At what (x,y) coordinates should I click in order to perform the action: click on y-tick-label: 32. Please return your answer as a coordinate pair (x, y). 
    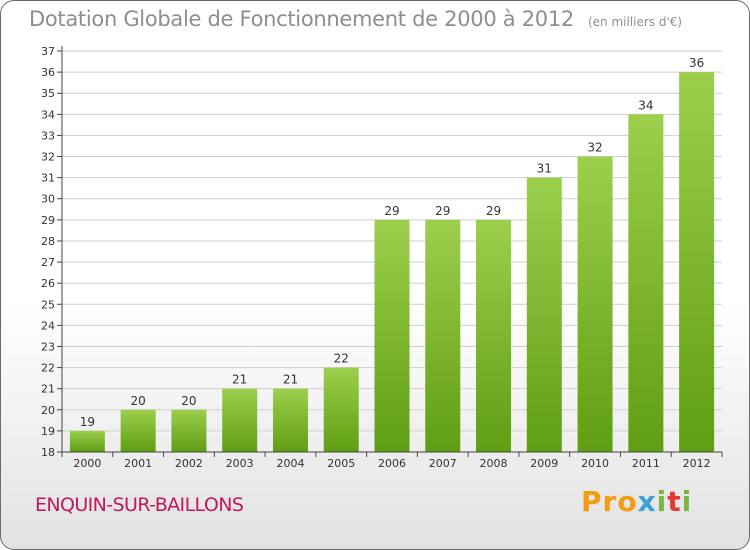
    Looking at the image, I should click on (48, 157).